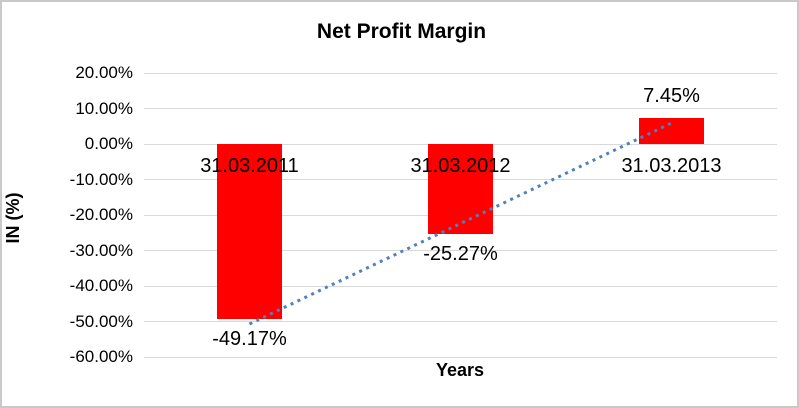 The height and width of the screenshot is (408, 799). I want to click on x-axis-title: Years, so click(460, 370).